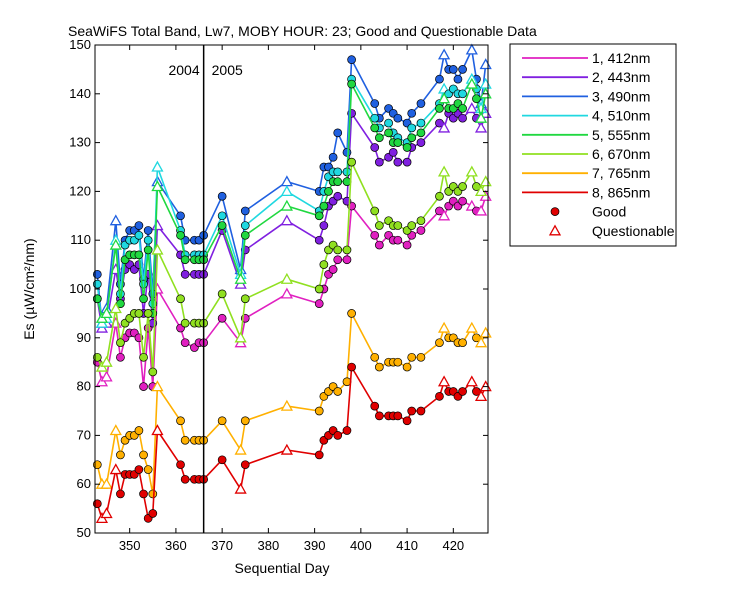 This screenshot has width=750, height=600. What do you see at coordinates (222, 545) in the screenshot?
I see `x-tick-label: 370` at bounding box center [222, 545].